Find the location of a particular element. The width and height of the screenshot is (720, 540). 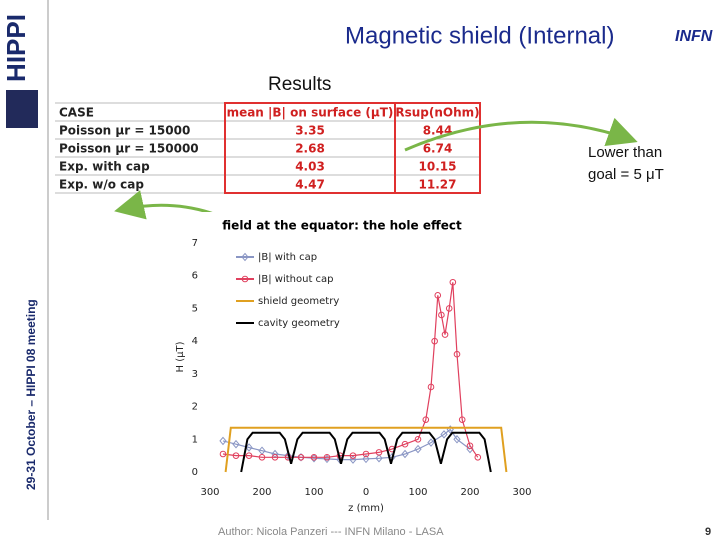

y-tick-label: 4 is located at coordinates (195, 341).